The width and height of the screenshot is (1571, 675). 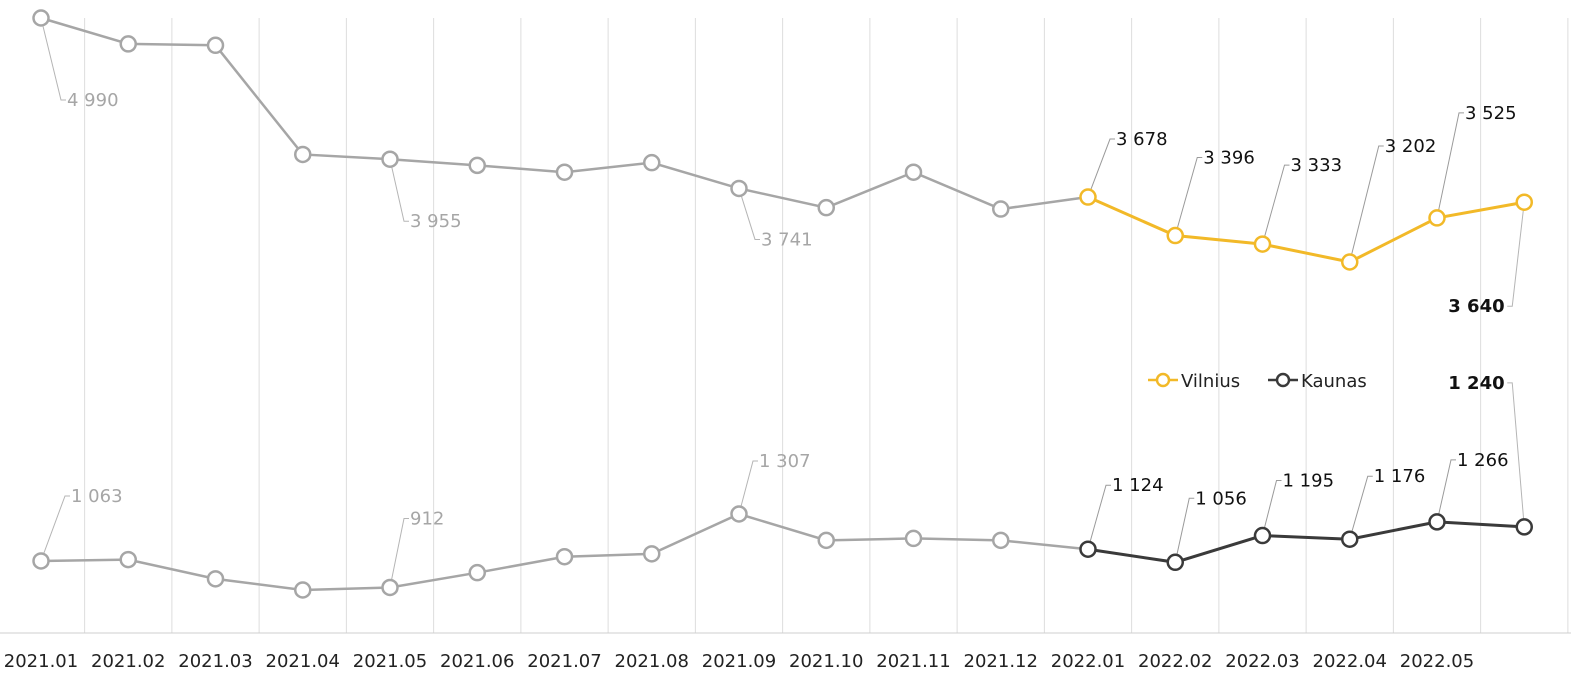 I want to click on x-tick-label: 2021.01, so click(x=41, y=661).